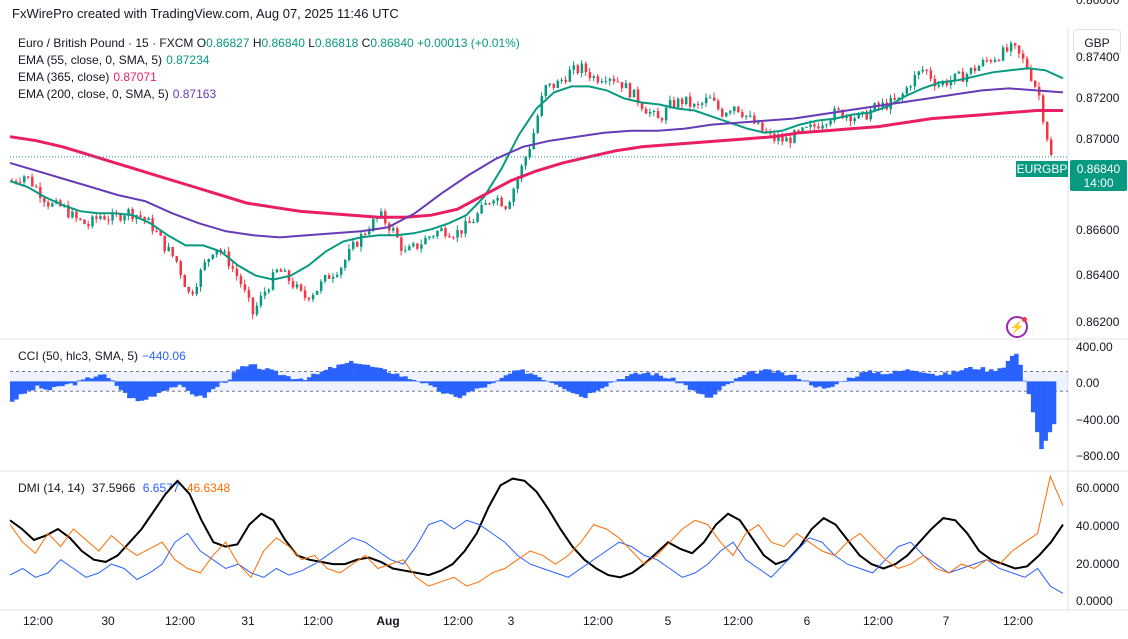 This screenshot has width=1128, height=639. I want to click on cci-legend: CCI (50, hlc3, SMA, 5) −440.06, so click(102, 356).